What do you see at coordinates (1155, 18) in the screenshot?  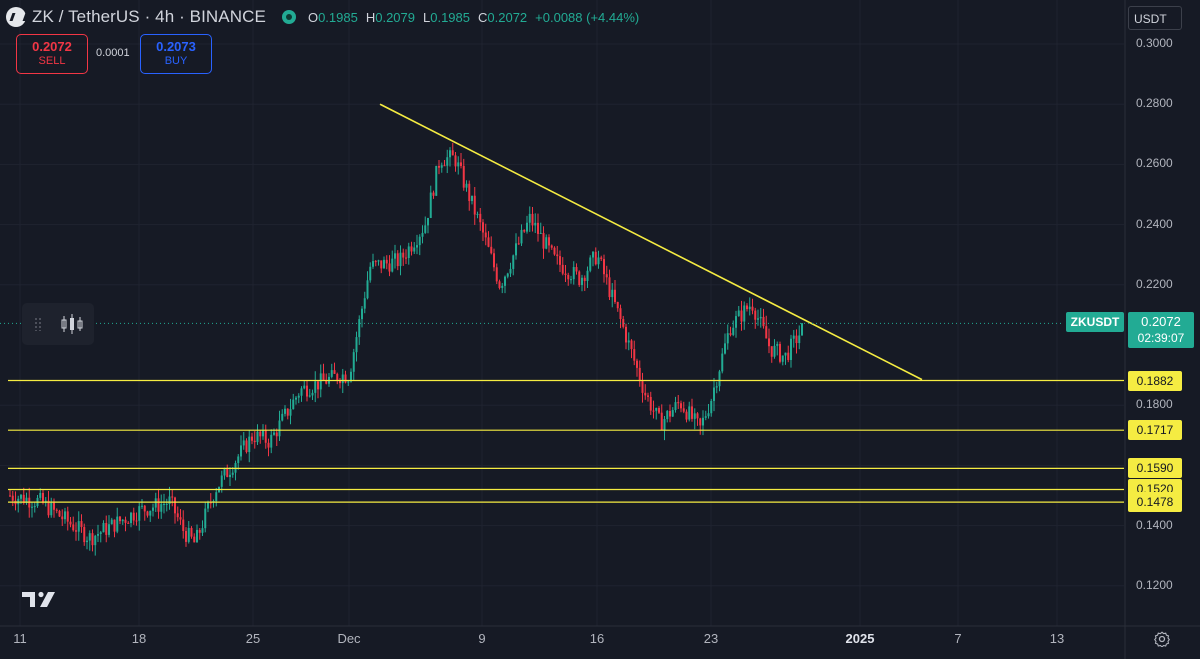 I see `currency-selector: USDT` at bounding box center [1155, 18].